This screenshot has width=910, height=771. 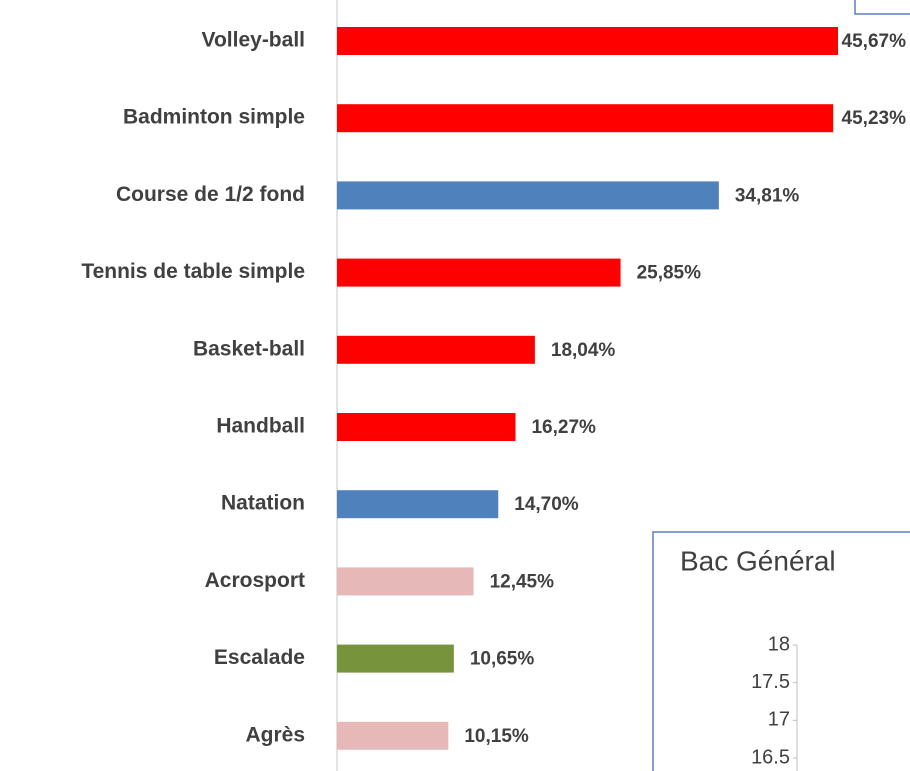 I want to click on value-label: 18,04%, so click(x=583, y=350).